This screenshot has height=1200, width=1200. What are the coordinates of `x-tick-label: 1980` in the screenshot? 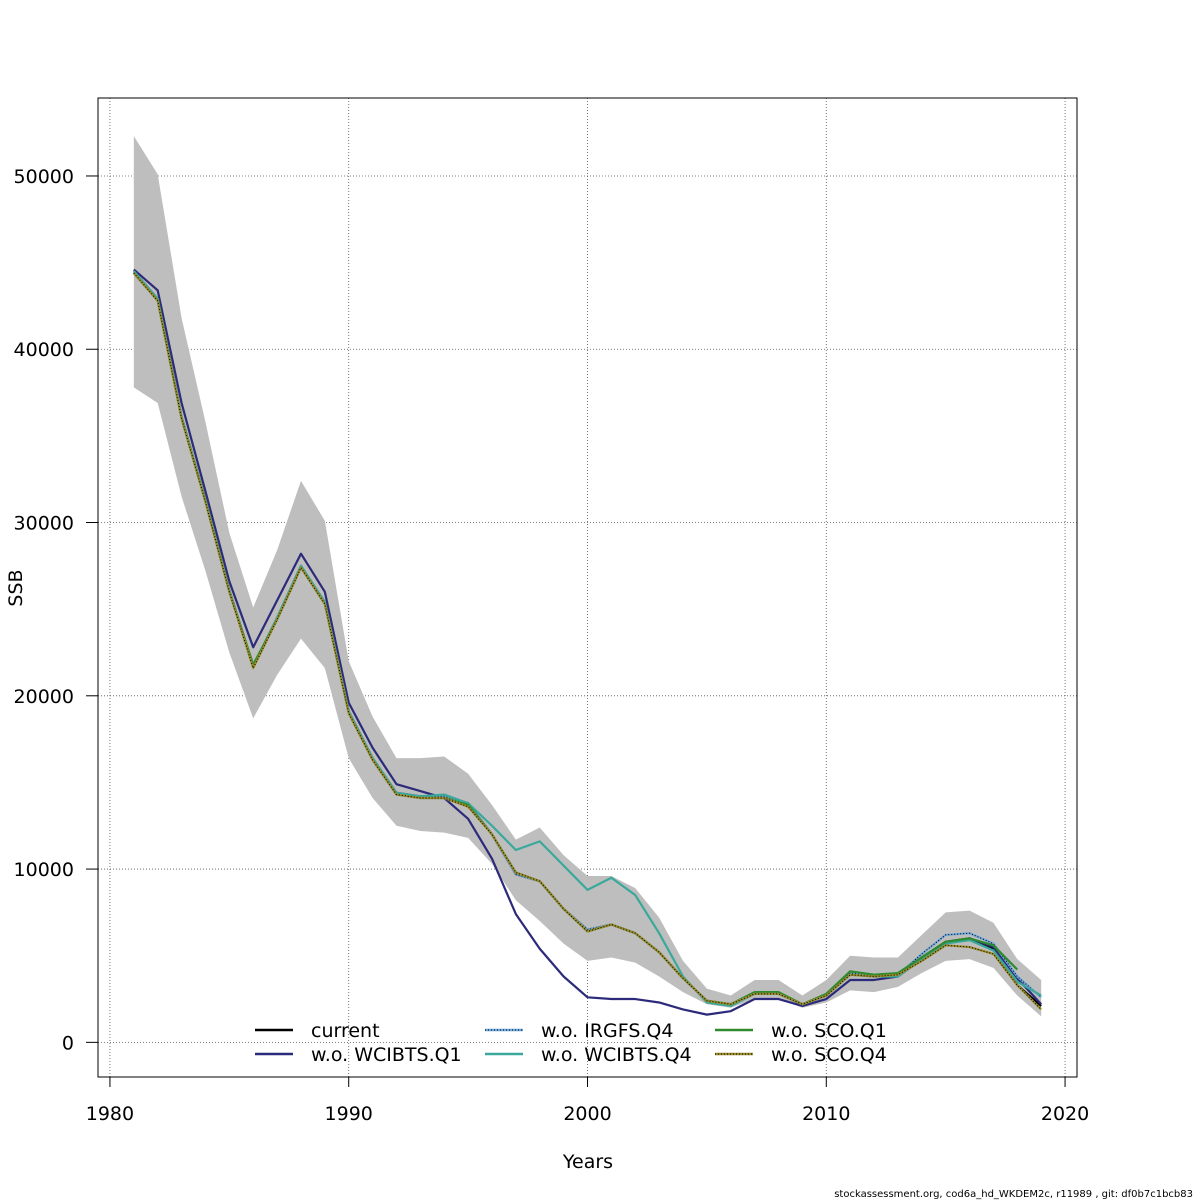 It's located at (110, 1114).